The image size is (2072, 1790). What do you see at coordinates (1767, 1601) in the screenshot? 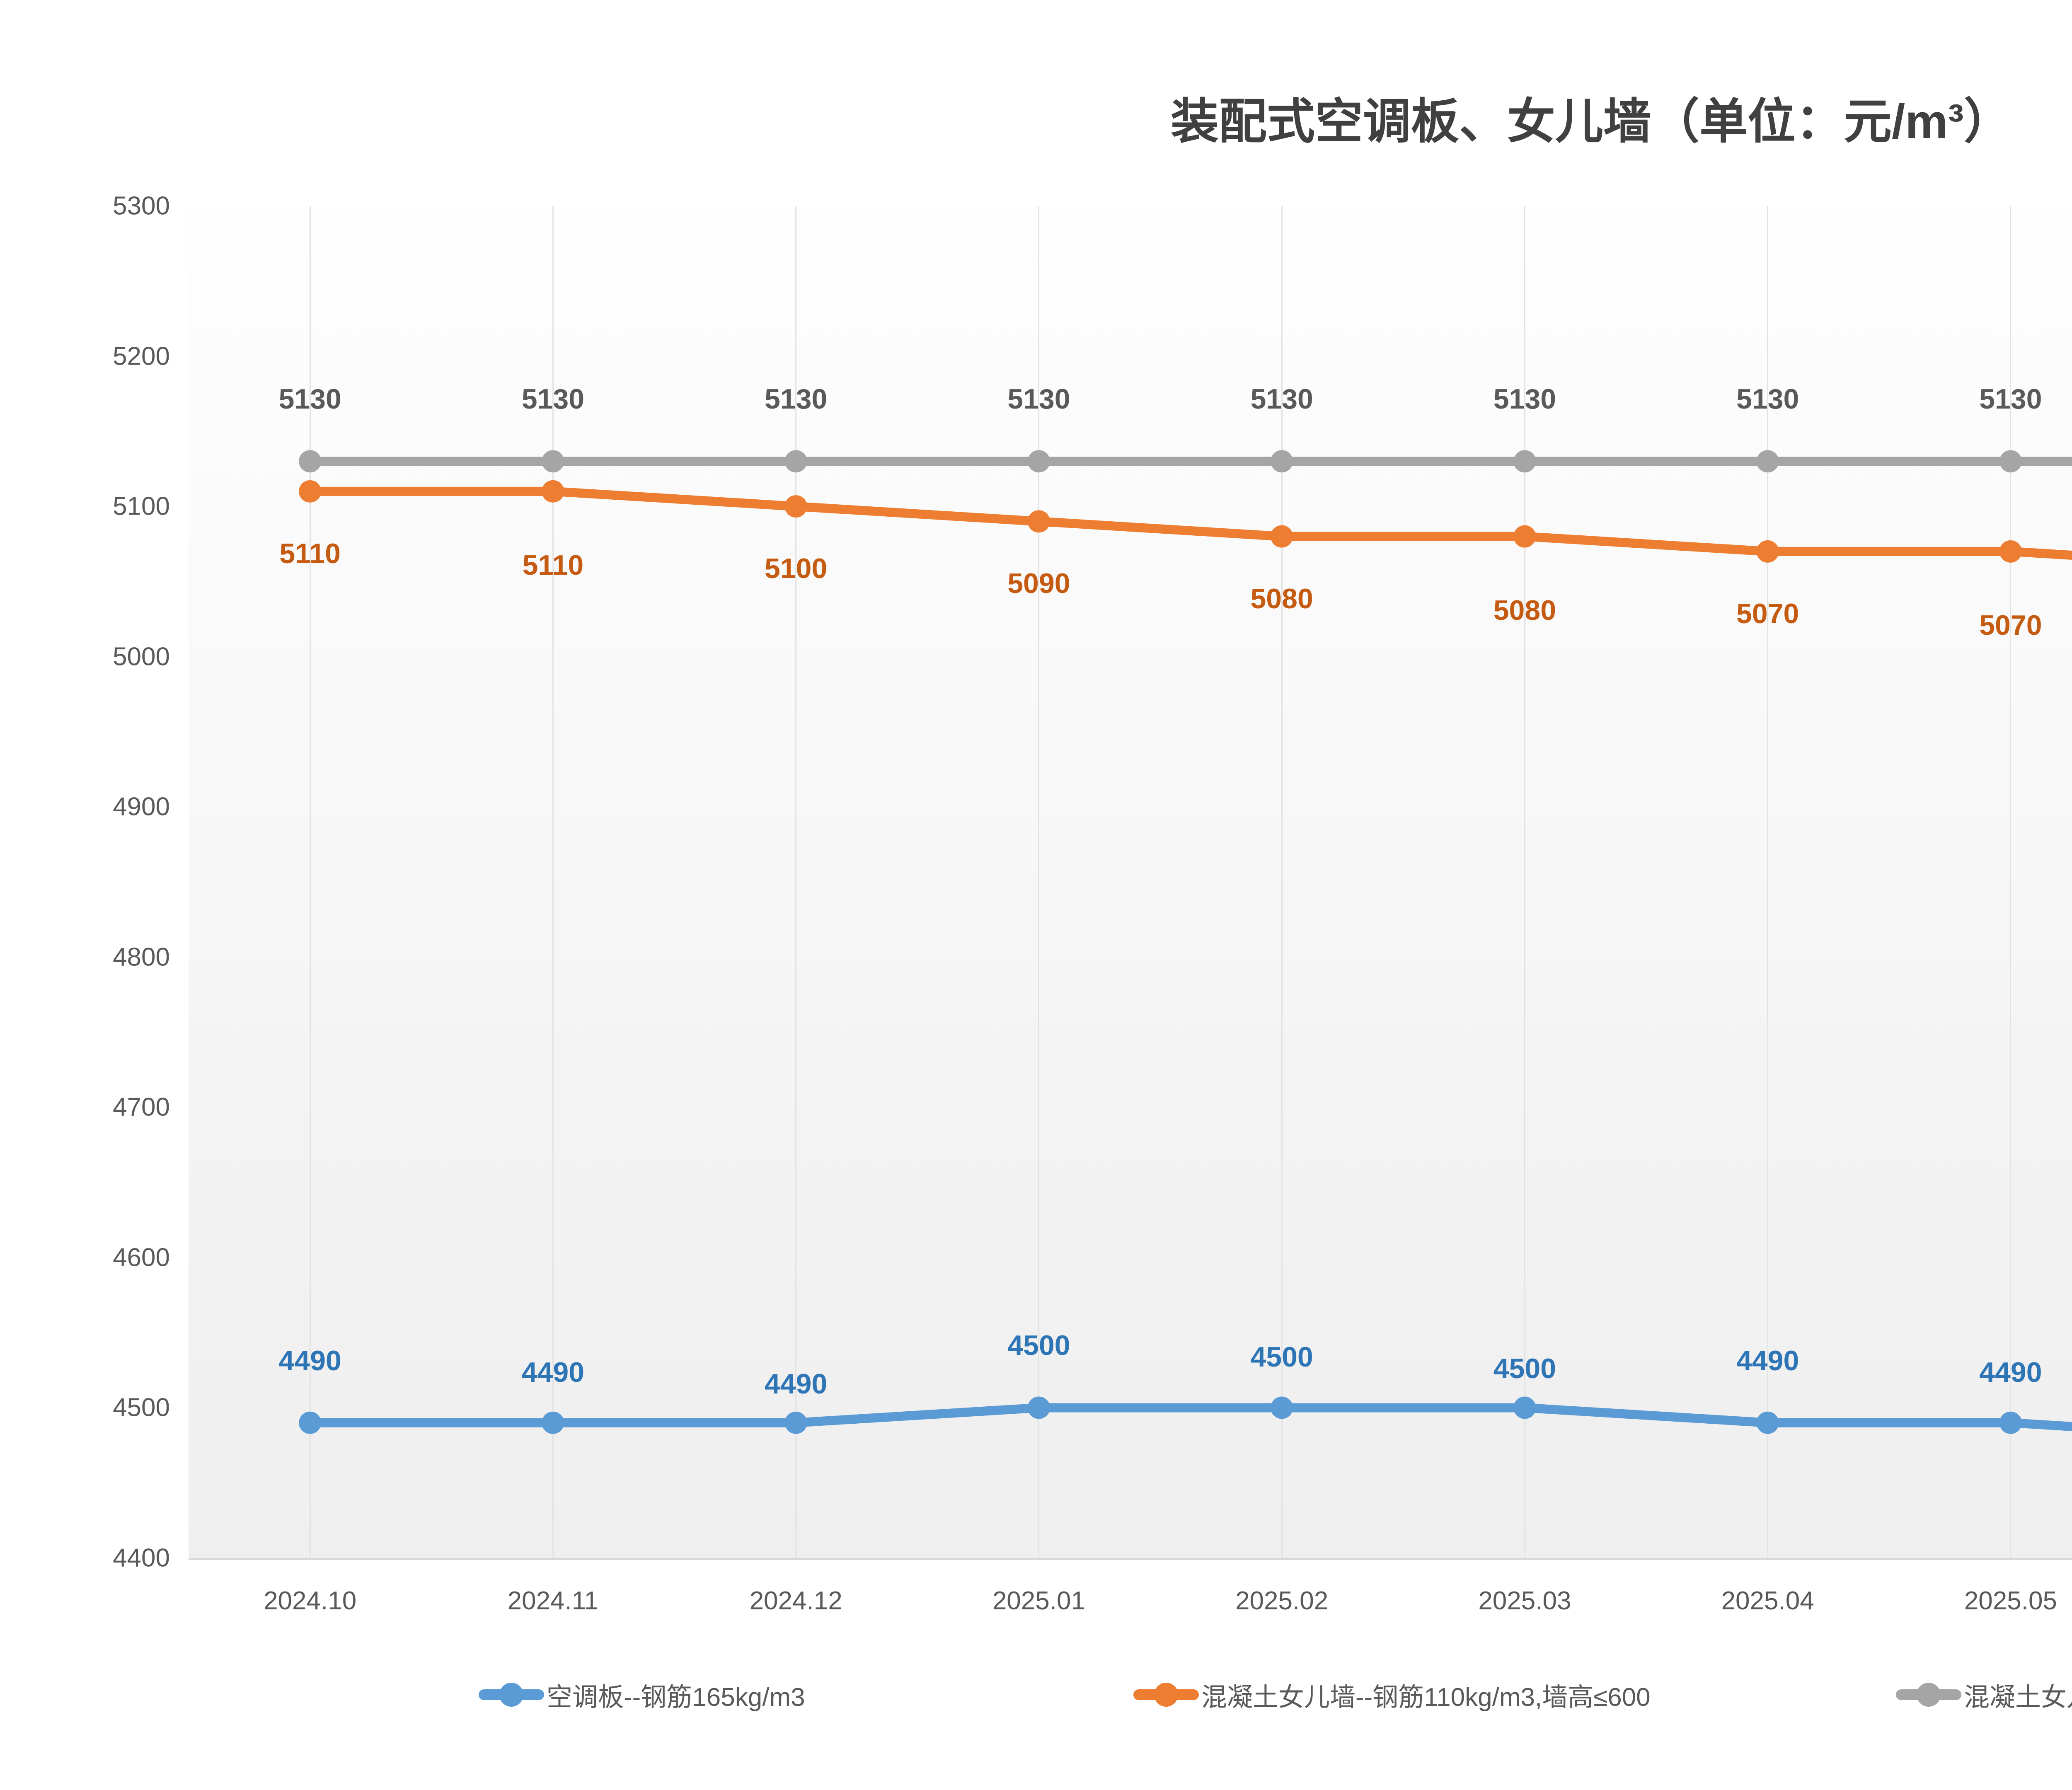
I see `x-axis-tick-2025.04: 2025.04` at bounding box center [1767, 1601].